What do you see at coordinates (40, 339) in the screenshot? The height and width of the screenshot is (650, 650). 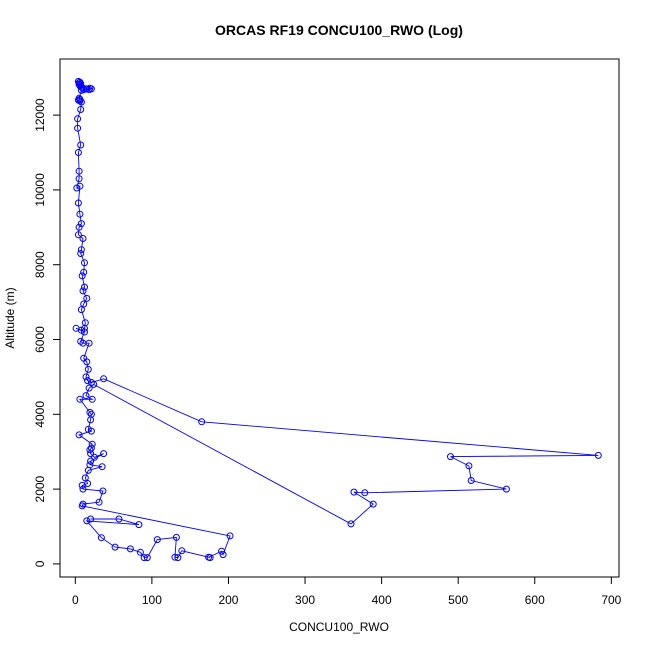 I see `y-tick-label: 6000` at bounding box center [40, 339].